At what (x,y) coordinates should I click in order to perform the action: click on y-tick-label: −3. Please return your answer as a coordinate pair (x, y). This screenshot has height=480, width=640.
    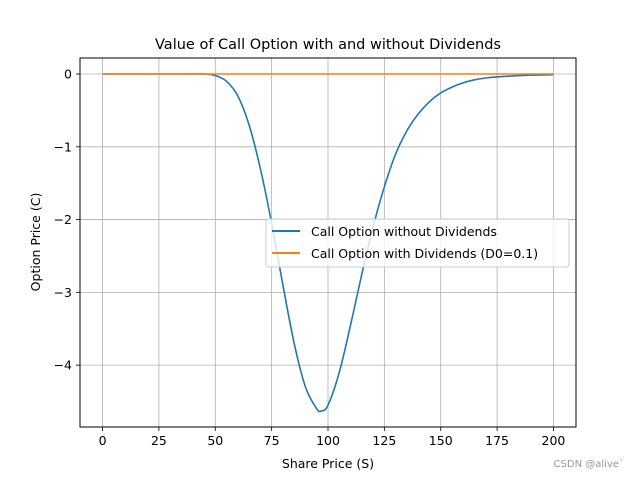
    Looking at the image, I should click on (63, 292).